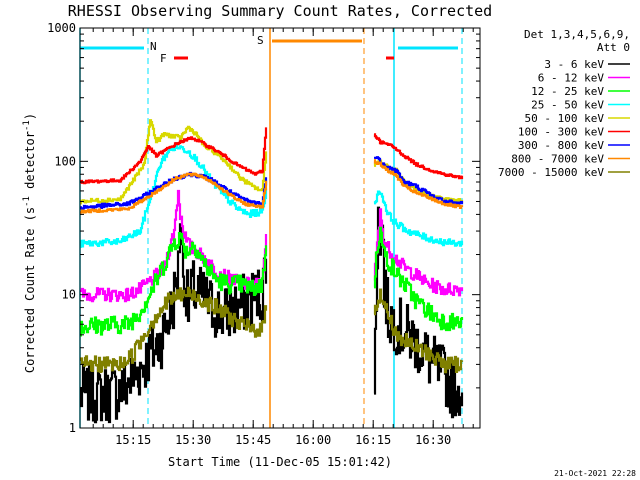 The image size is (640, 480). Describe the element at coordinates (280, 462) in the screenshot. I see `x-axis-label: Start Time (11-Dec-05 15:01:42)` at that location.